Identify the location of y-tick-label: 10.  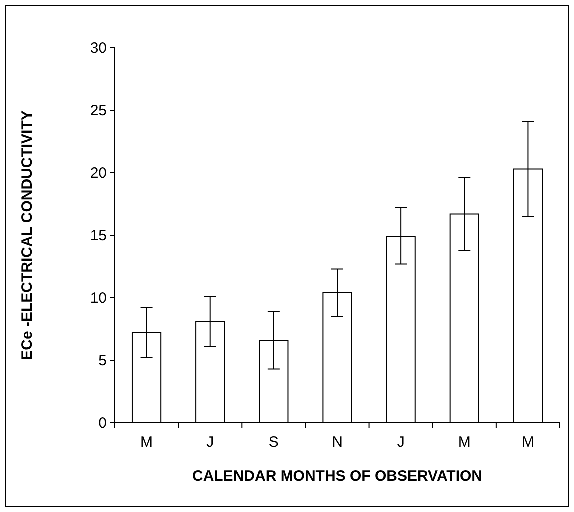
(98, 298).